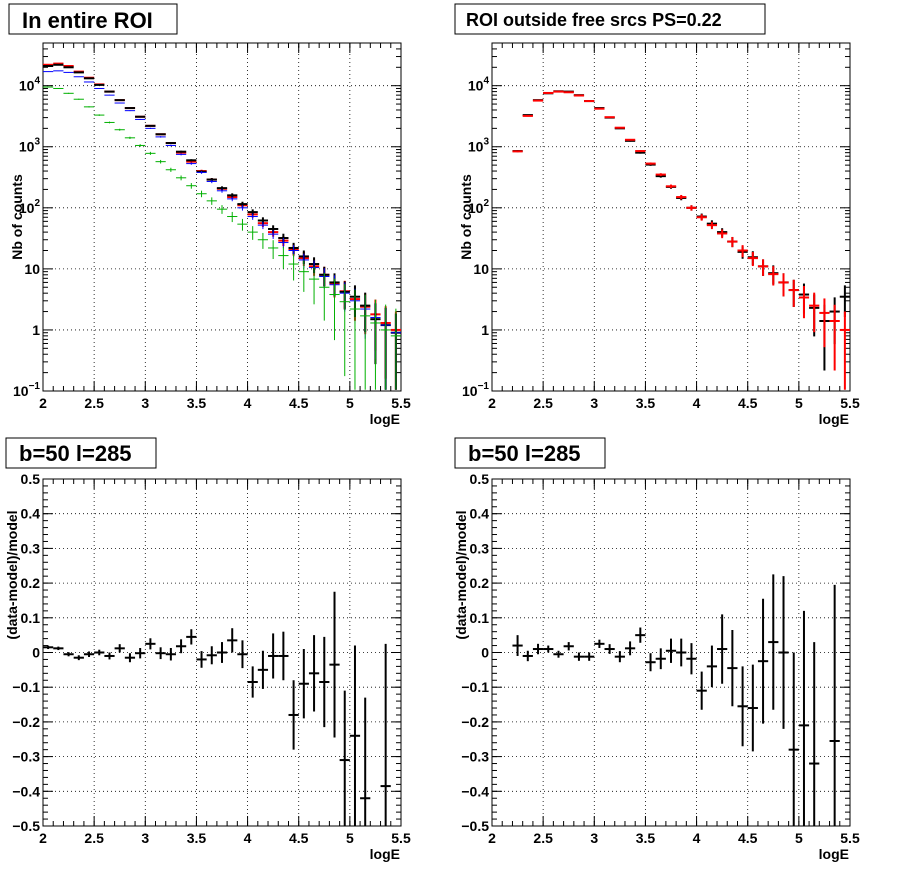 The image size is (898, 871). I want to click on panel-title: In entire ROI, so click(87, 20).